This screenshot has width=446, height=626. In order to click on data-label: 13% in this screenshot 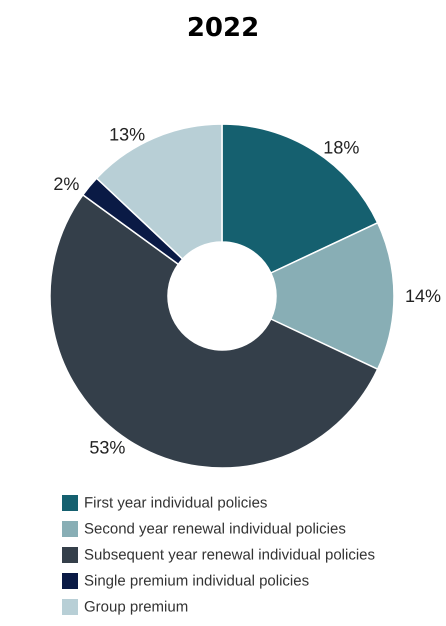, I will do `click(127, 134)`.